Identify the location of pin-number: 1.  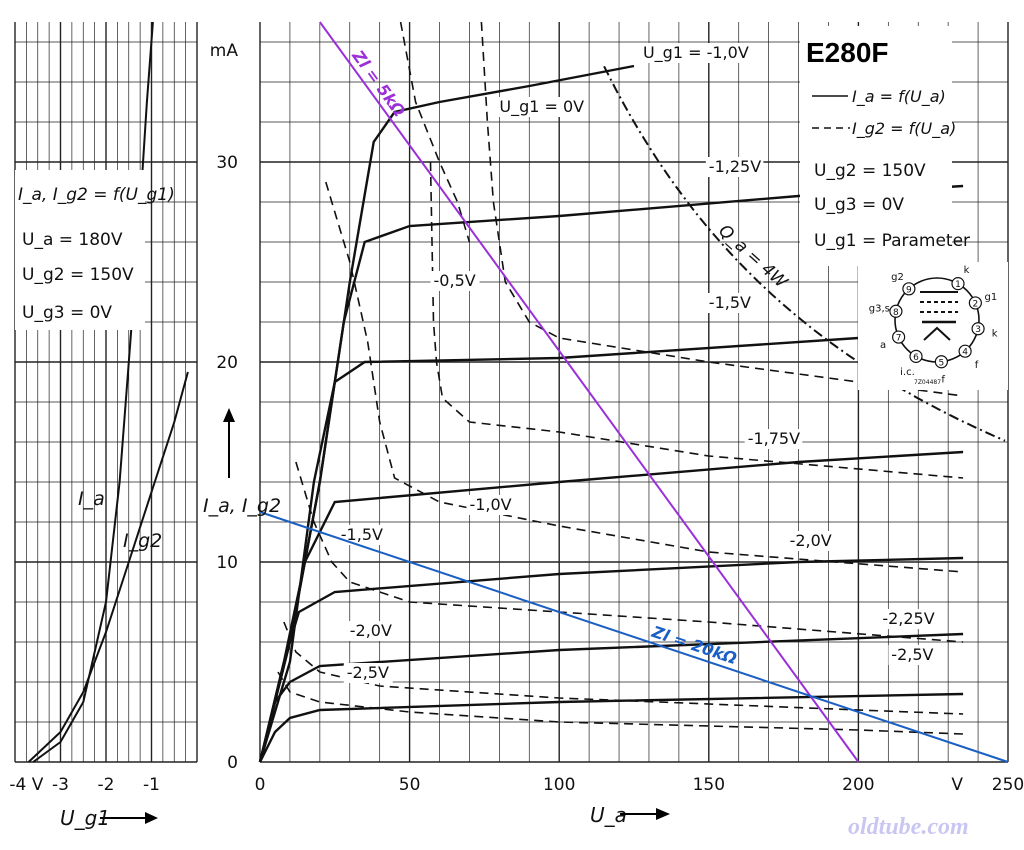
(958, 285).